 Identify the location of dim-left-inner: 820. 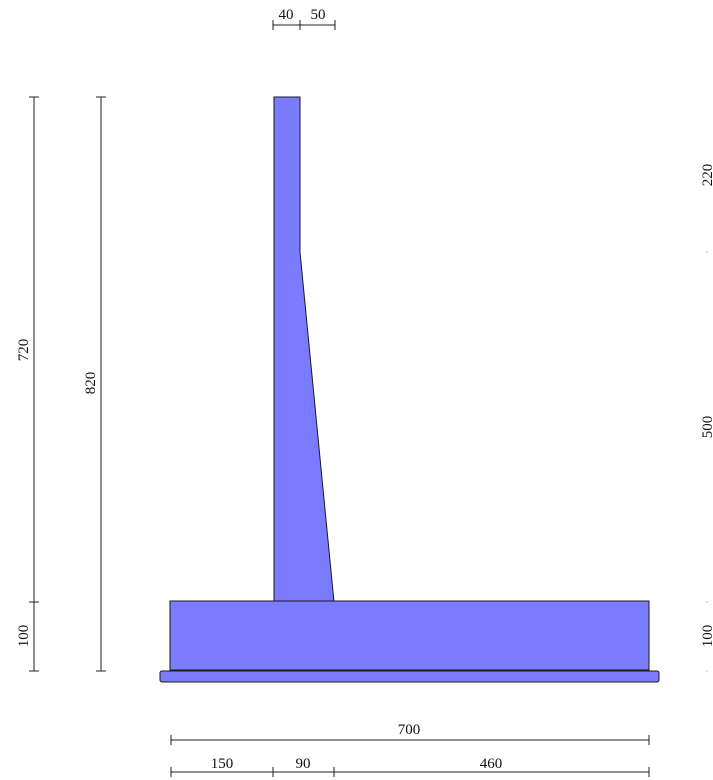
(91, 383).